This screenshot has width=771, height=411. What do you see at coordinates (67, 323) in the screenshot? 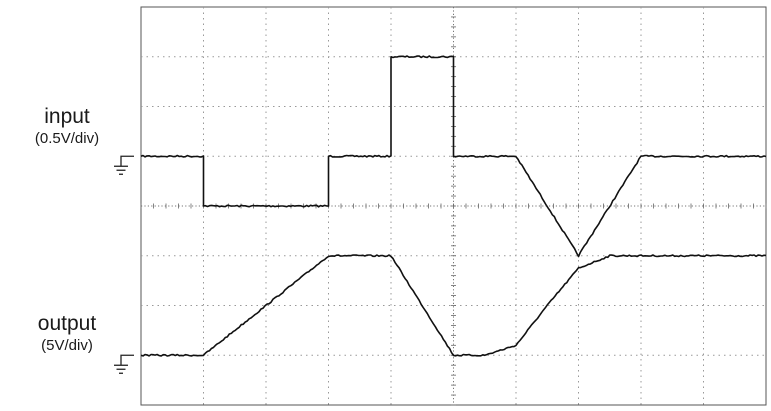
I see `output-channel-name: output` at bounding box center [67, 323].